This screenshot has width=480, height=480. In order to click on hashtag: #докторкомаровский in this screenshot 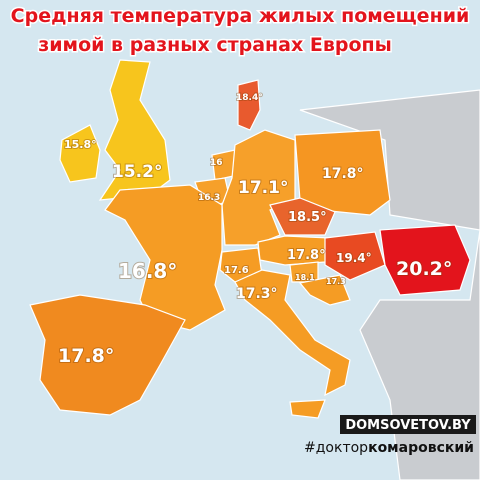, I will do `click(389, 448)`.